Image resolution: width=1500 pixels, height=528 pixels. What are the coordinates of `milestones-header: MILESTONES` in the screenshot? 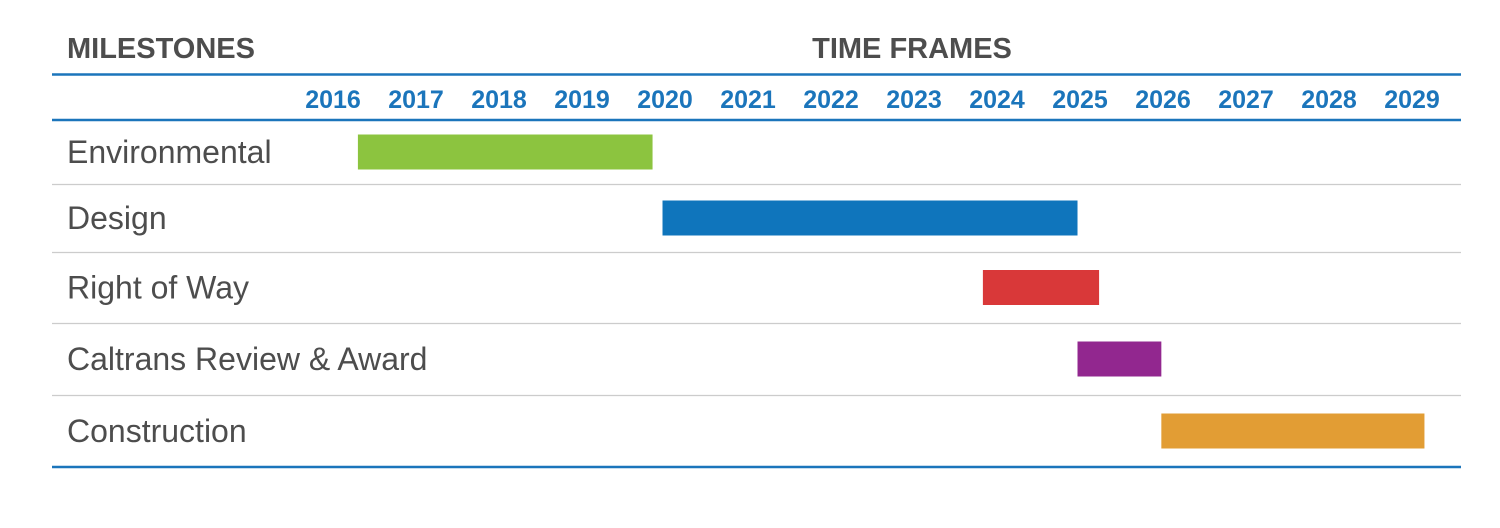 It's located at (161, 49).